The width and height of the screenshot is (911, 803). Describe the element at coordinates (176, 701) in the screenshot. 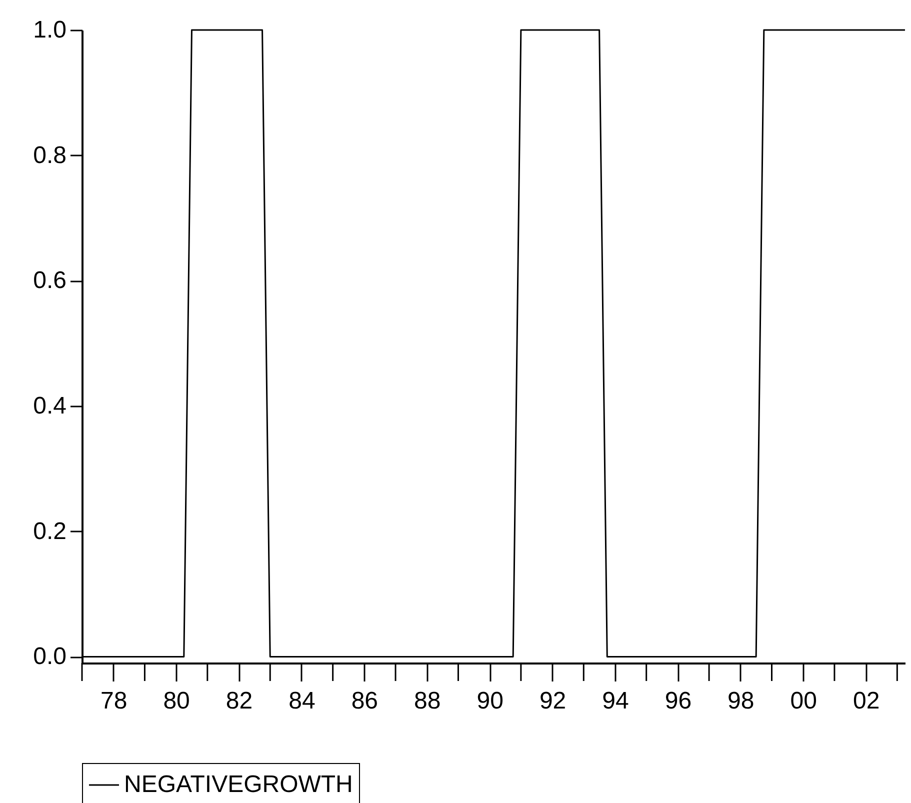

I see `x-tick-label: 80` at that location.